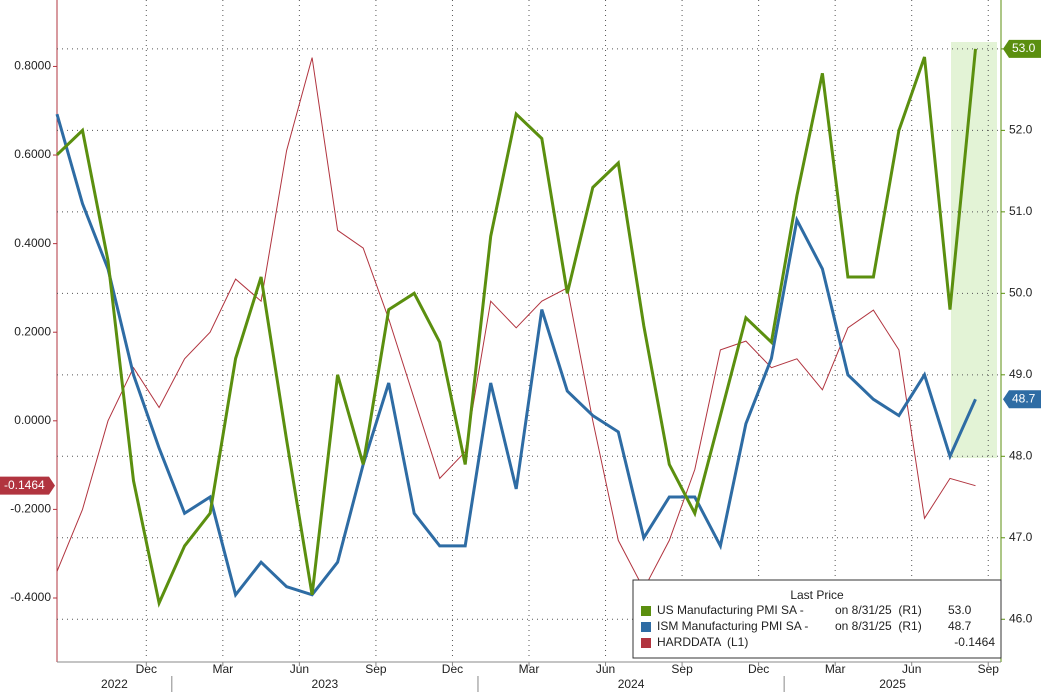 The image size is (1041, 692). Describe the element at coordinates (737, 642) in the screenshot. I see `legend-detail: (L1)` at that location.